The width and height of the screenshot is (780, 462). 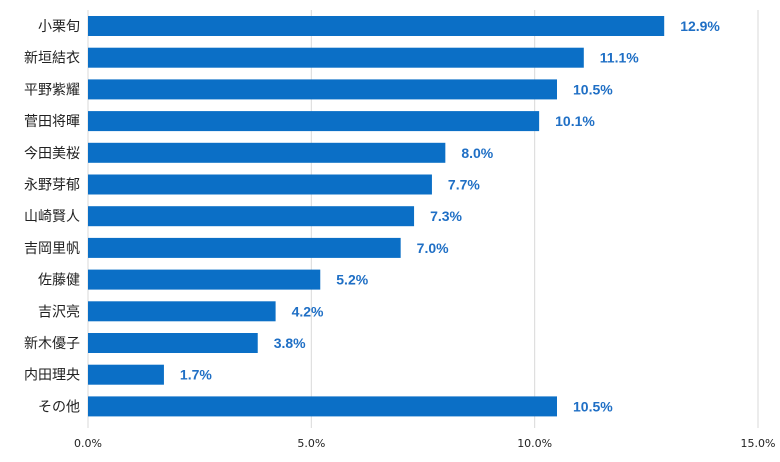 I want to click on value-label: 3.8%, so click(x=290, y=343).